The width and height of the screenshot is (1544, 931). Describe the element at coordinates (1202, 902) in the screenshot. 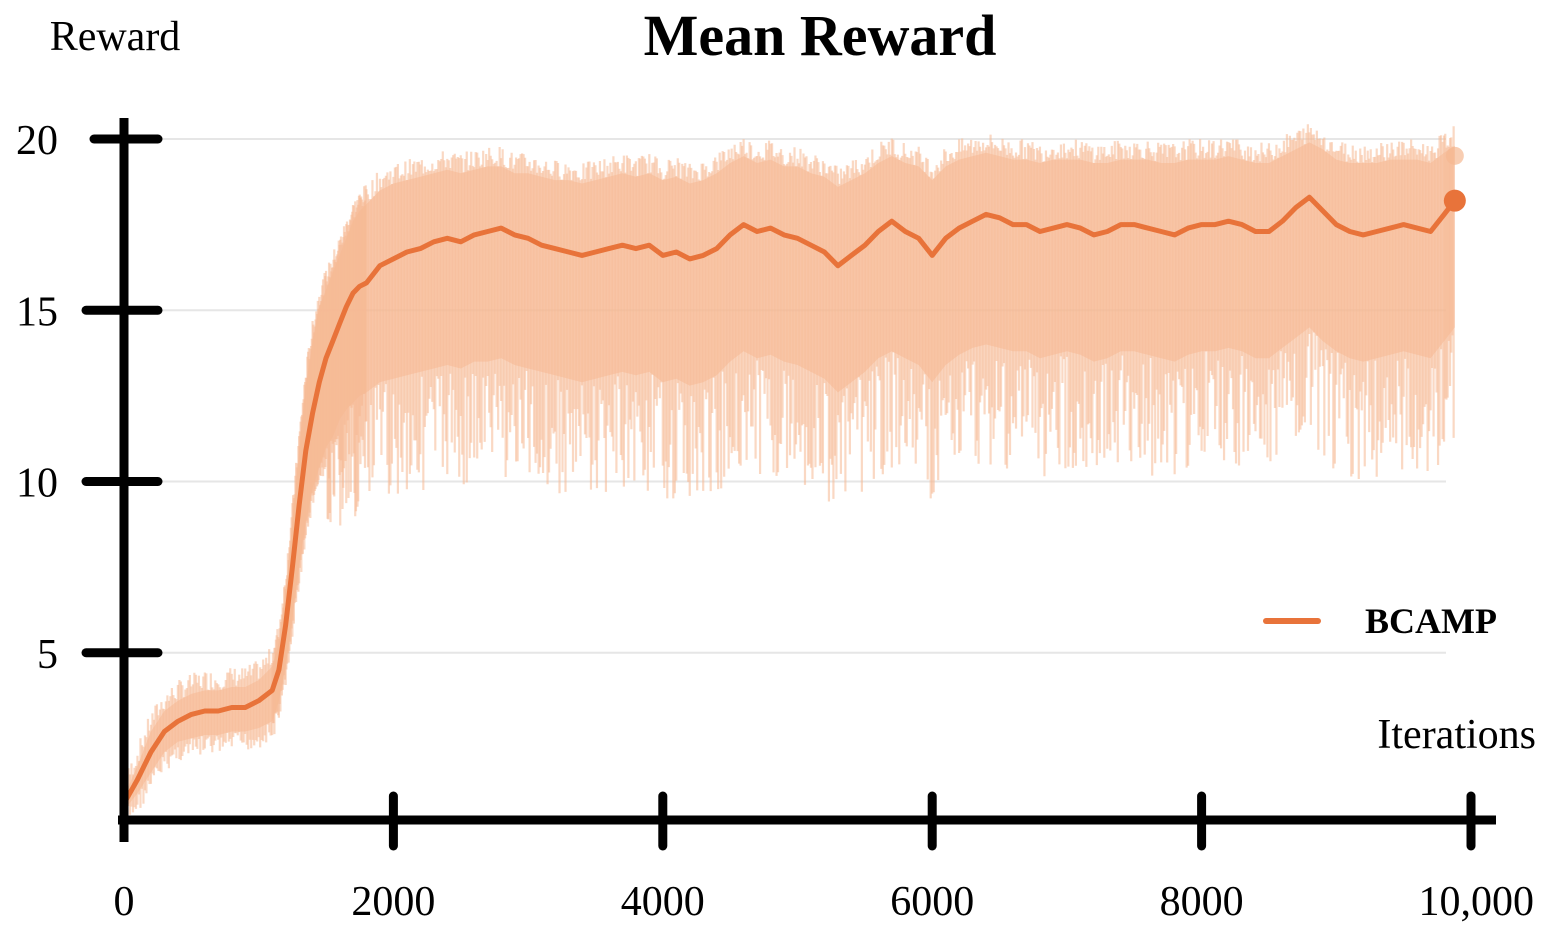

I see `x-tick-label-8000: 8000` at that location.